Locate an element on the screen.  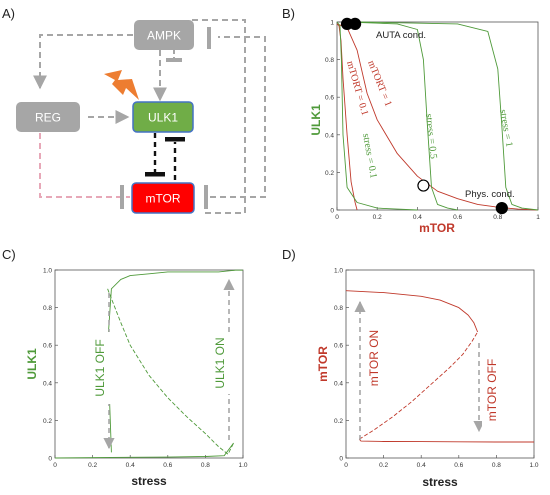
label-bg-mtor-on is located at coordinates (373, 357).